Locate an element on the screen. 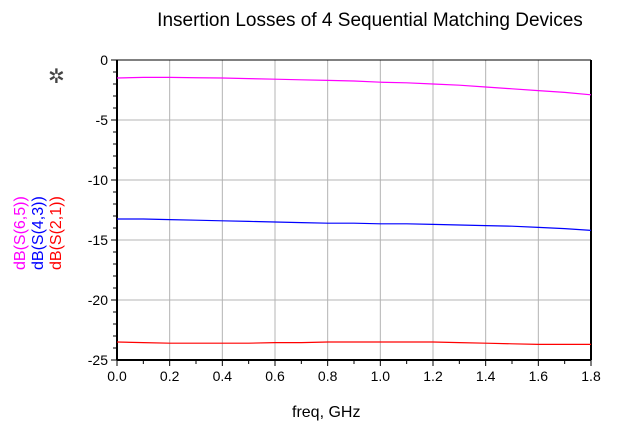 Image resolution: width=620 pixels, height=440 pixels. x-tick-label: 1.6 is located at coordinates (539, 376).